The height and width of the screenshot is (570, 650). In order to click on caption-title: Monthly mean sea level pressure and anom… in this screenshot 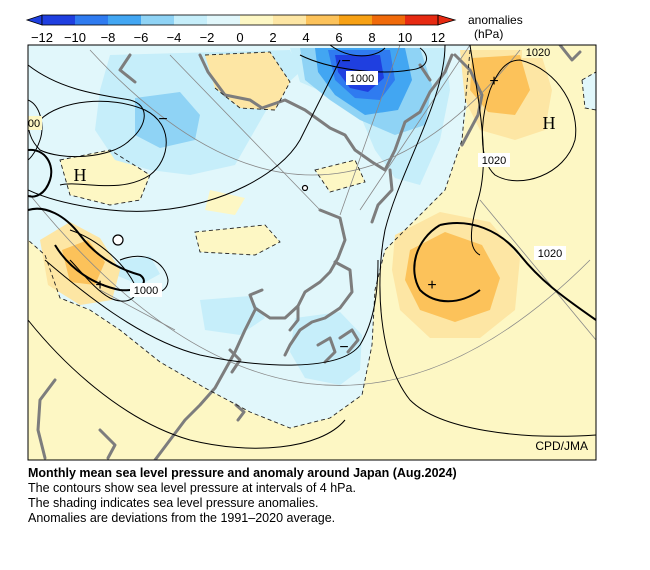, I will do `click(242, 473)`.